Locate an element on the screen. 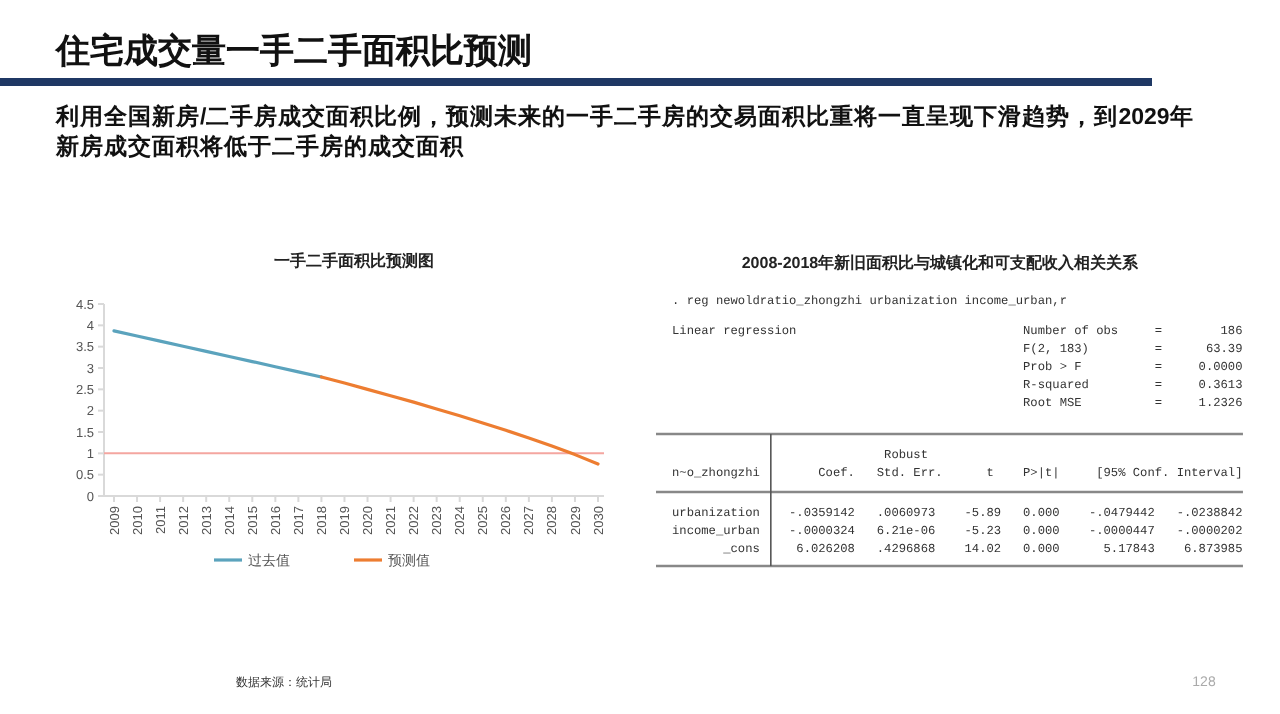 Image resolution: width=1280 pixels, height=714 pixels. text: 利用全国新房/二手房成交面积比例，预测未来的一手二手房的交易面积比重将一直呈现下滑趋势，到2029年新房成交面积将低于二手房的成交面积 is located at coordinates (624, 131).